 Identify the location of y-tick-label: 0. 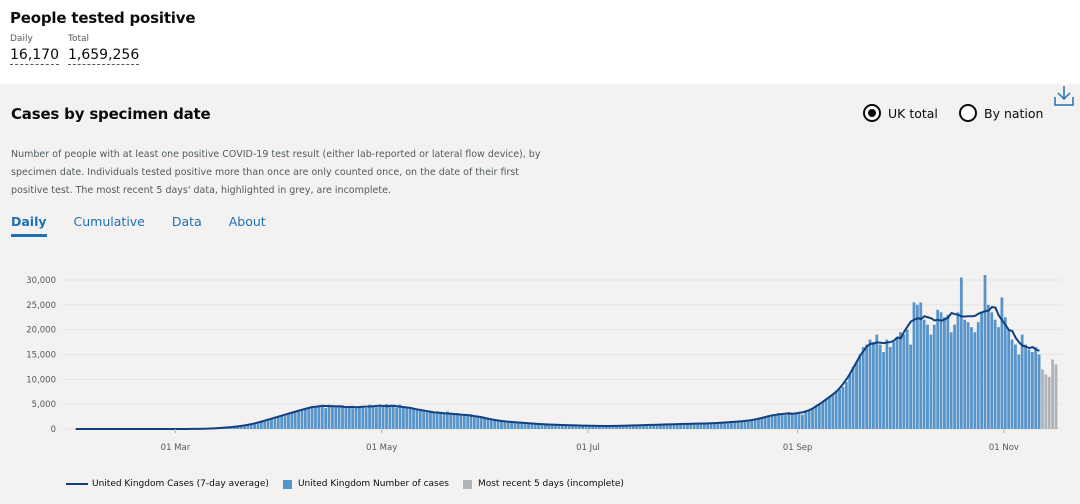
(53, 430).